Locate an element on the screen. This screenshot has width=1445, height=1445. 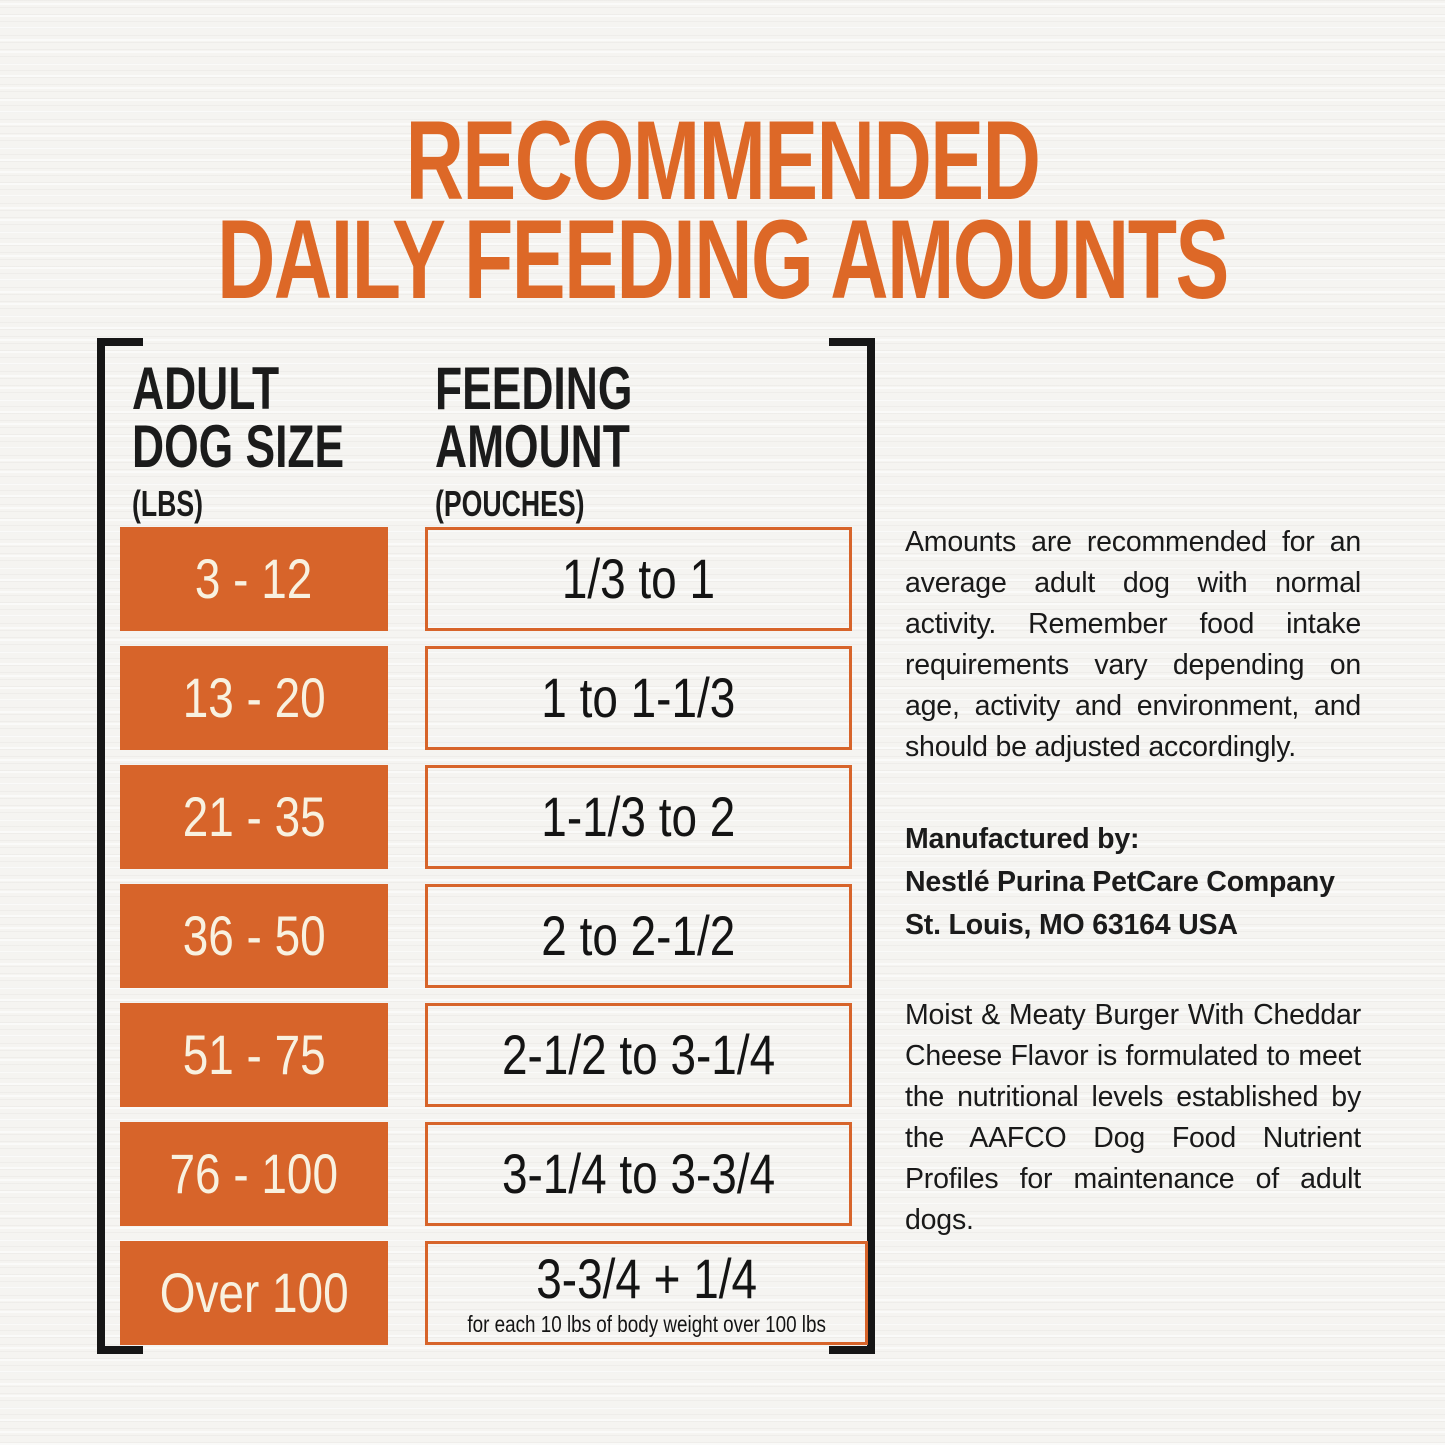
dog-size-value: 36 - 50 is located at coordinates (254, 935).